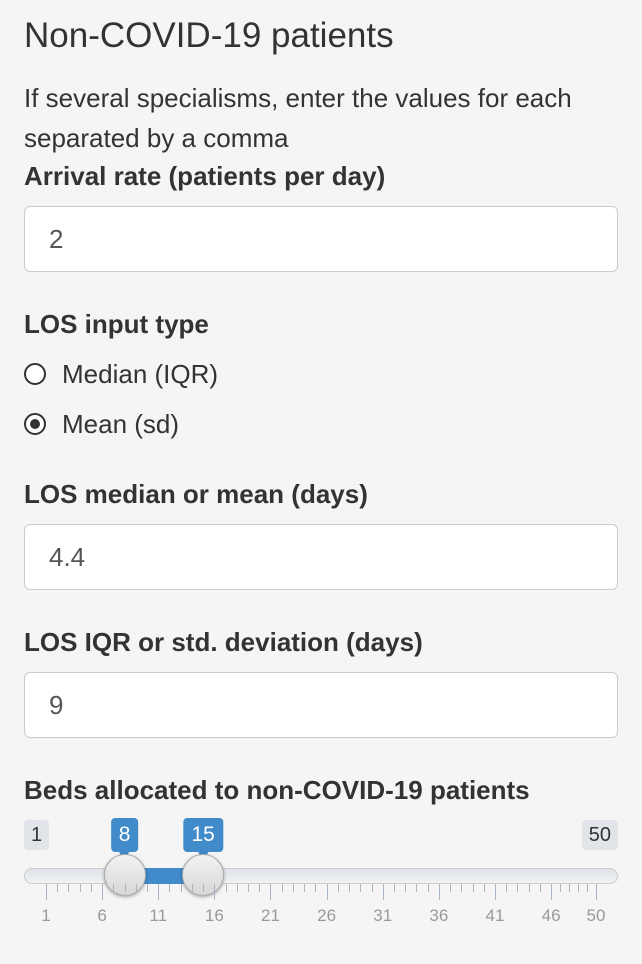 The width and height of the screenshot is (642, 964). I want to click on radio-label-median-iqr: Median (IQR), so click(140, 373).